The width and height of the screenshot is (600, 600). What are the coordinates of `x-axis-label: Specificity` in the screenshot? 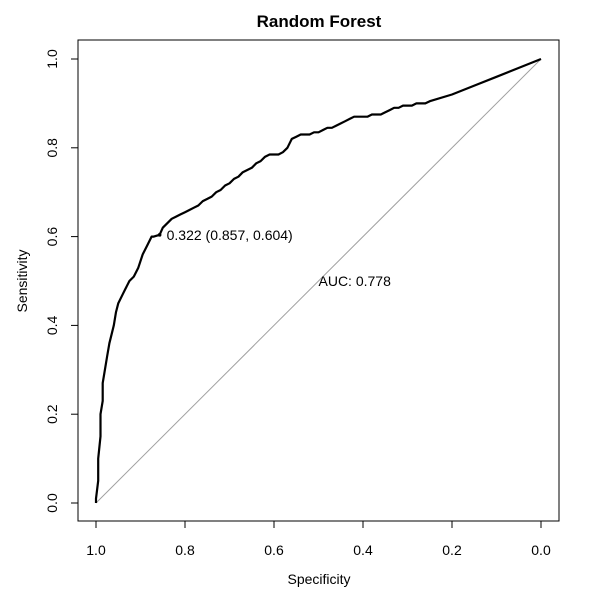 It's located at (318, 579).